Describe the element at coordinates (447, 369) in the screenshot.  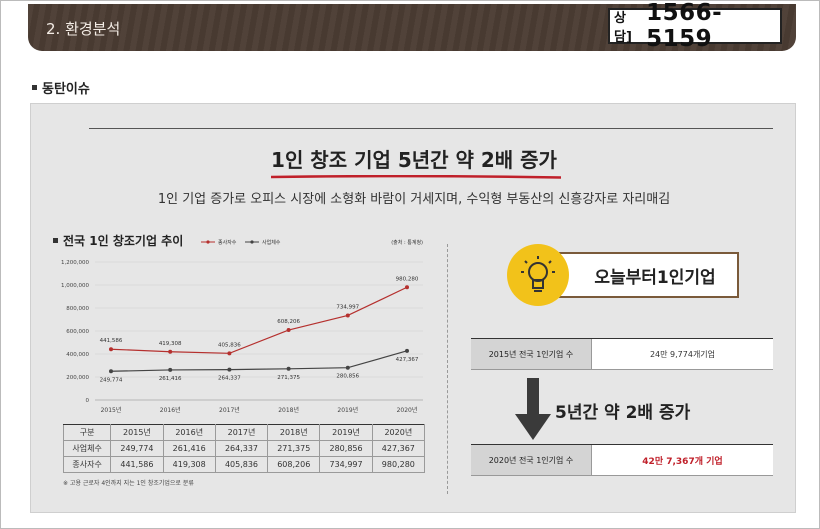
I see `vertical-divider` at that location.